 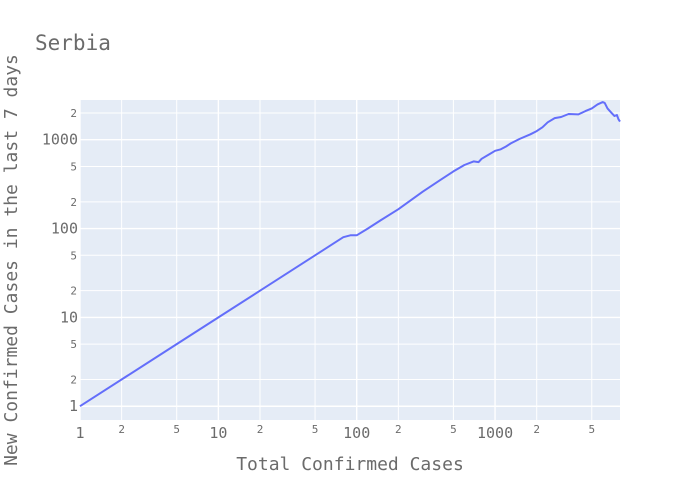 What do you see at coordinates (60, 140) in the screenshot?
I see `y-tick-label: 1000` at bounding box center [60, 140].